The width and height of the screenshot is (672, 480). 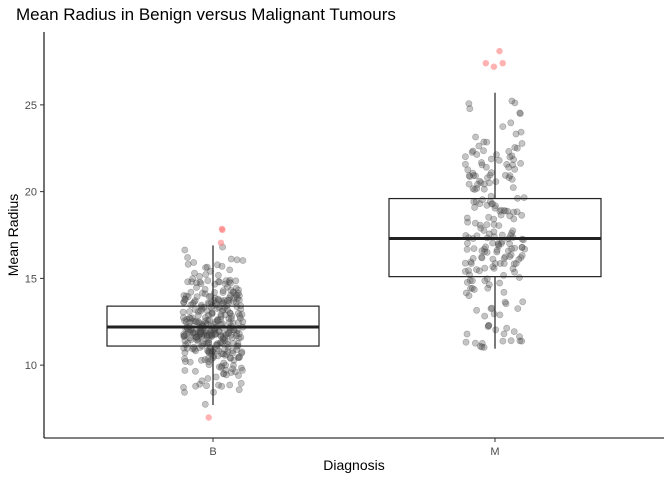 What do you see at coordinates (222, 229) in the screenshot?
I see `outlier-point` at bounding box center [222, 229].